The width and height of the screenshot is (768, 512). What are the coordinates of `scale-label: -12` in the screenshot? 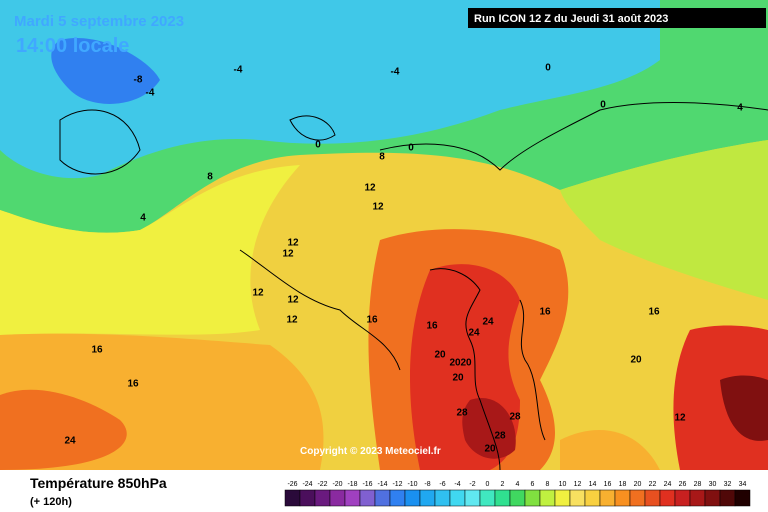 It's located at (397, 484).